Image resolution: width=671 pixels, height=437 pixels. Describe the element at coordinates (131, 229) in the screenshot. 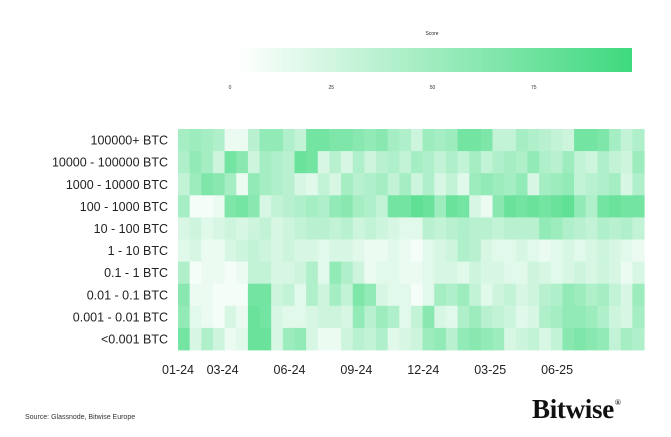

I see `row-label: 10 - 100 BTC` at that location.